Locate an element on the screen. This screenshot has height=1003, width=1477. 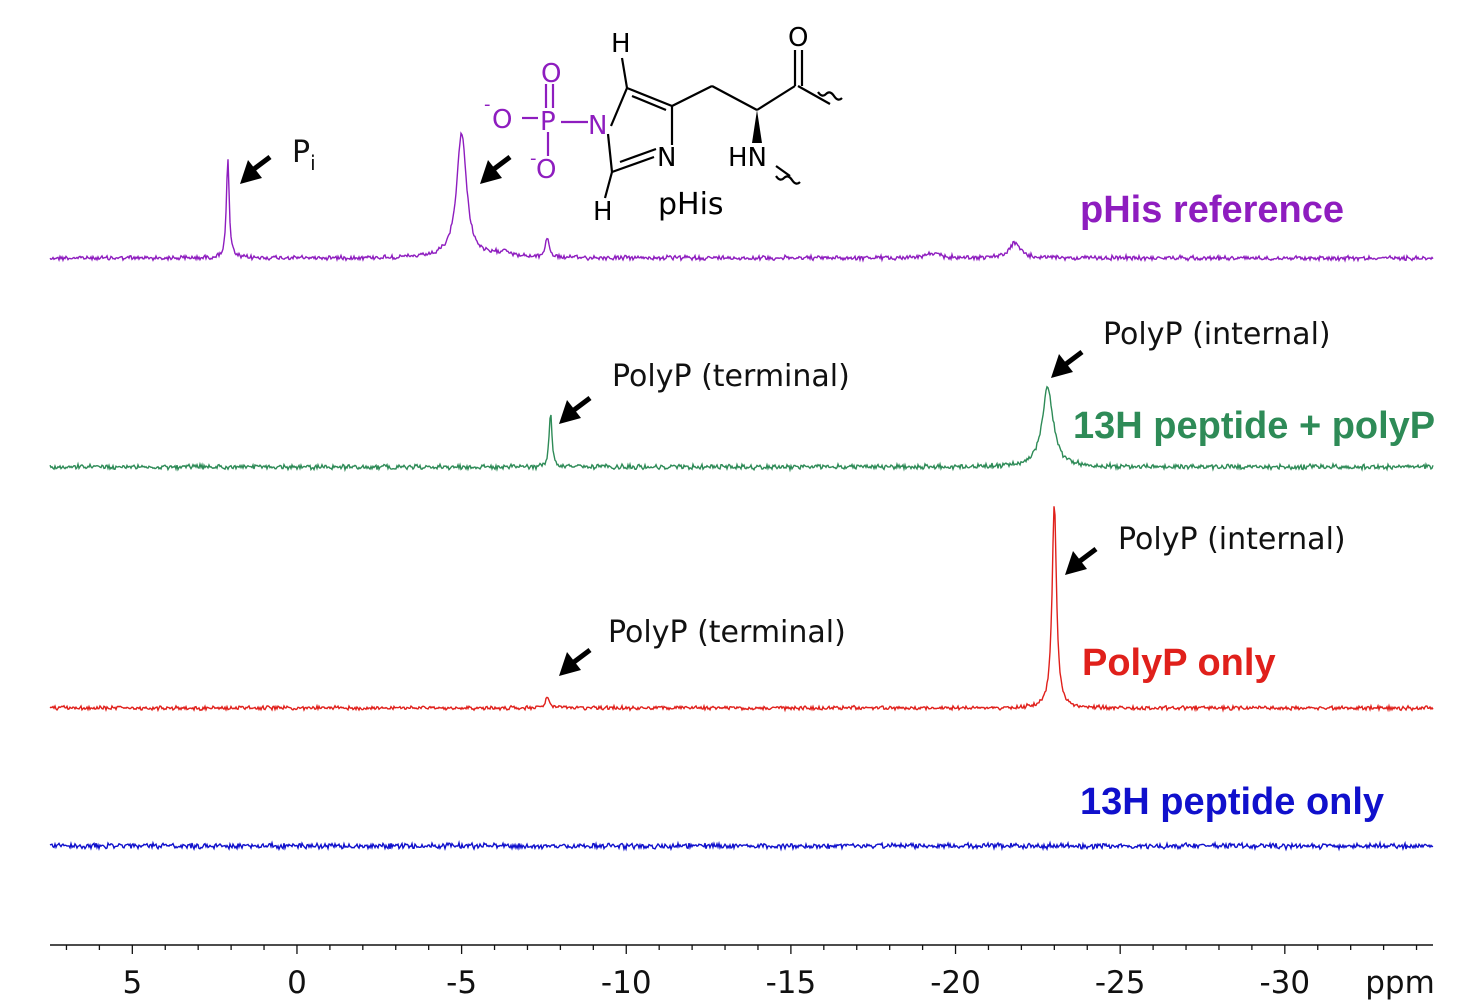
atom-n1: N is located at coordinates (597, 126).